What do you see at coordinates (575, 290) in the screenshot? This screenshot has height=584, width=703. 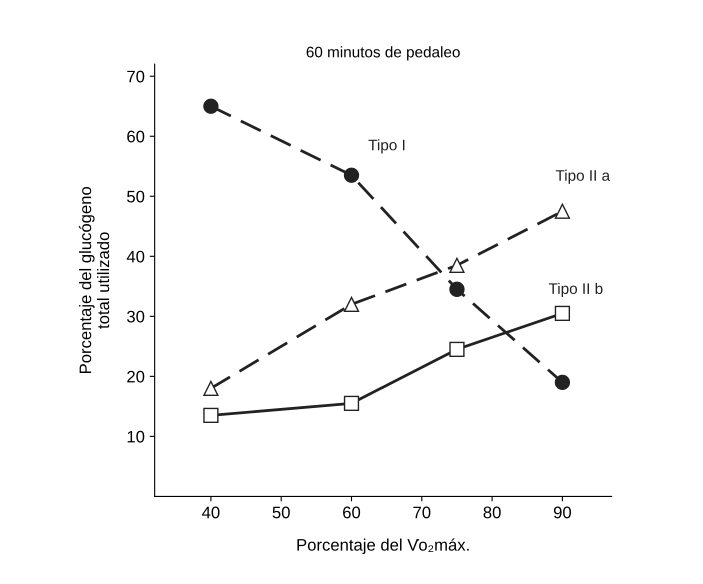 I see `series-label: Tipo II b` at bounding box center [575, 290].